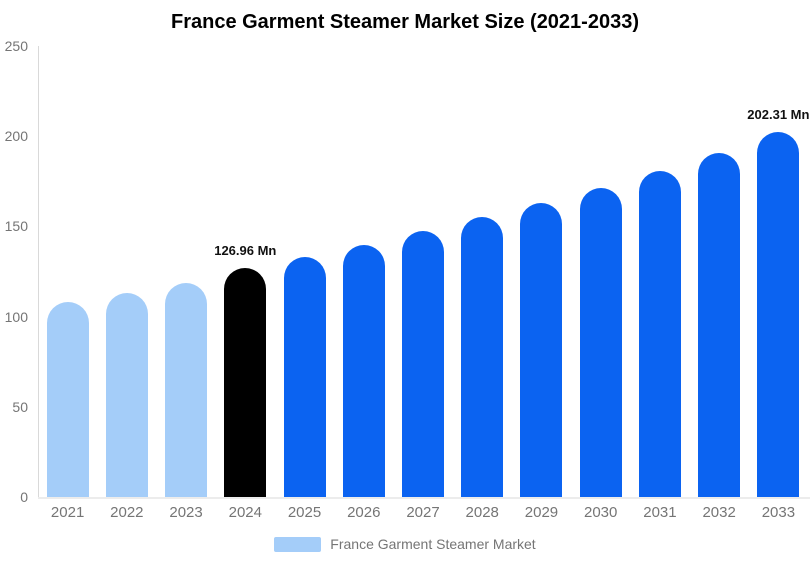  Describe the element at coordinates (423, 364) in the screenshot. I see `bar-2027` at that location.